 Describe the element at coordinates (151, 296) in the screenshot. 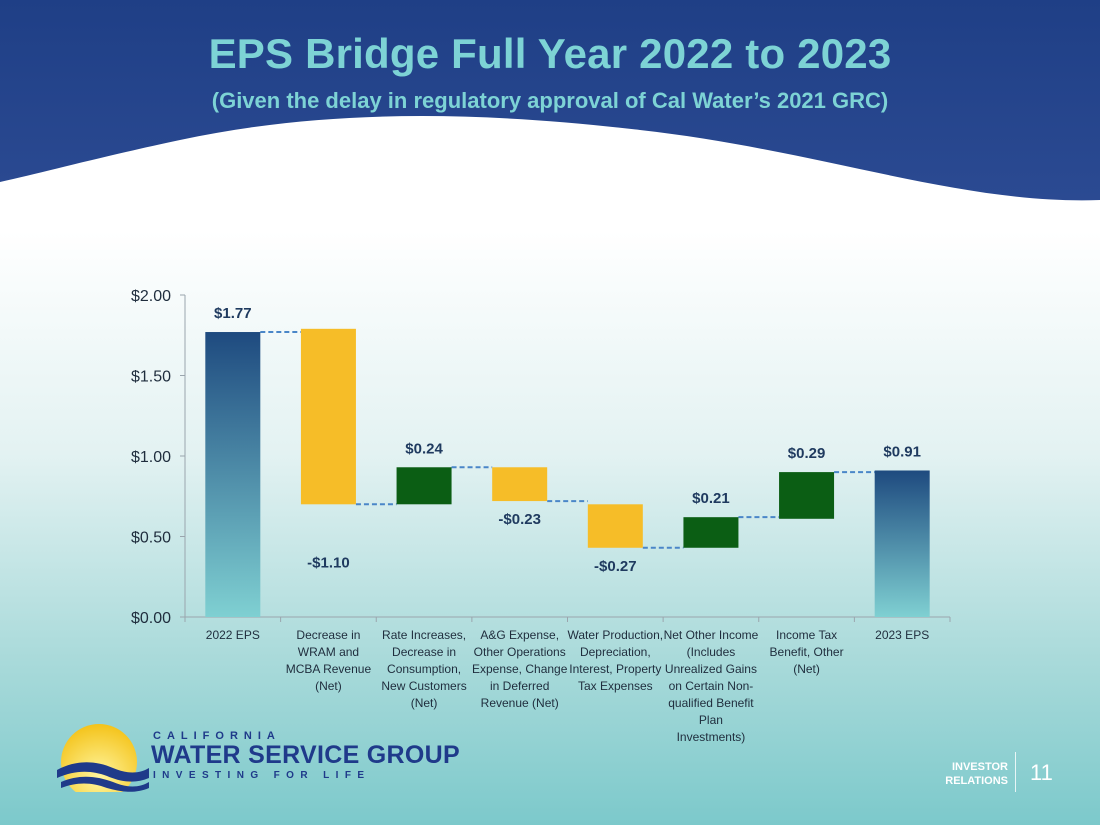

I see `y-tick-label: $2.00` at that location.